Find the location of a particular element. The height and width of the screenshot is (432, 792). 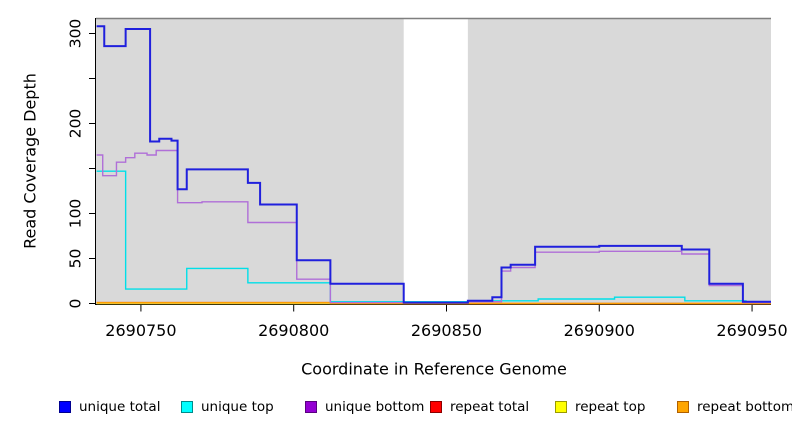

legend-label: repeat top is located at coordinates (610, 407).